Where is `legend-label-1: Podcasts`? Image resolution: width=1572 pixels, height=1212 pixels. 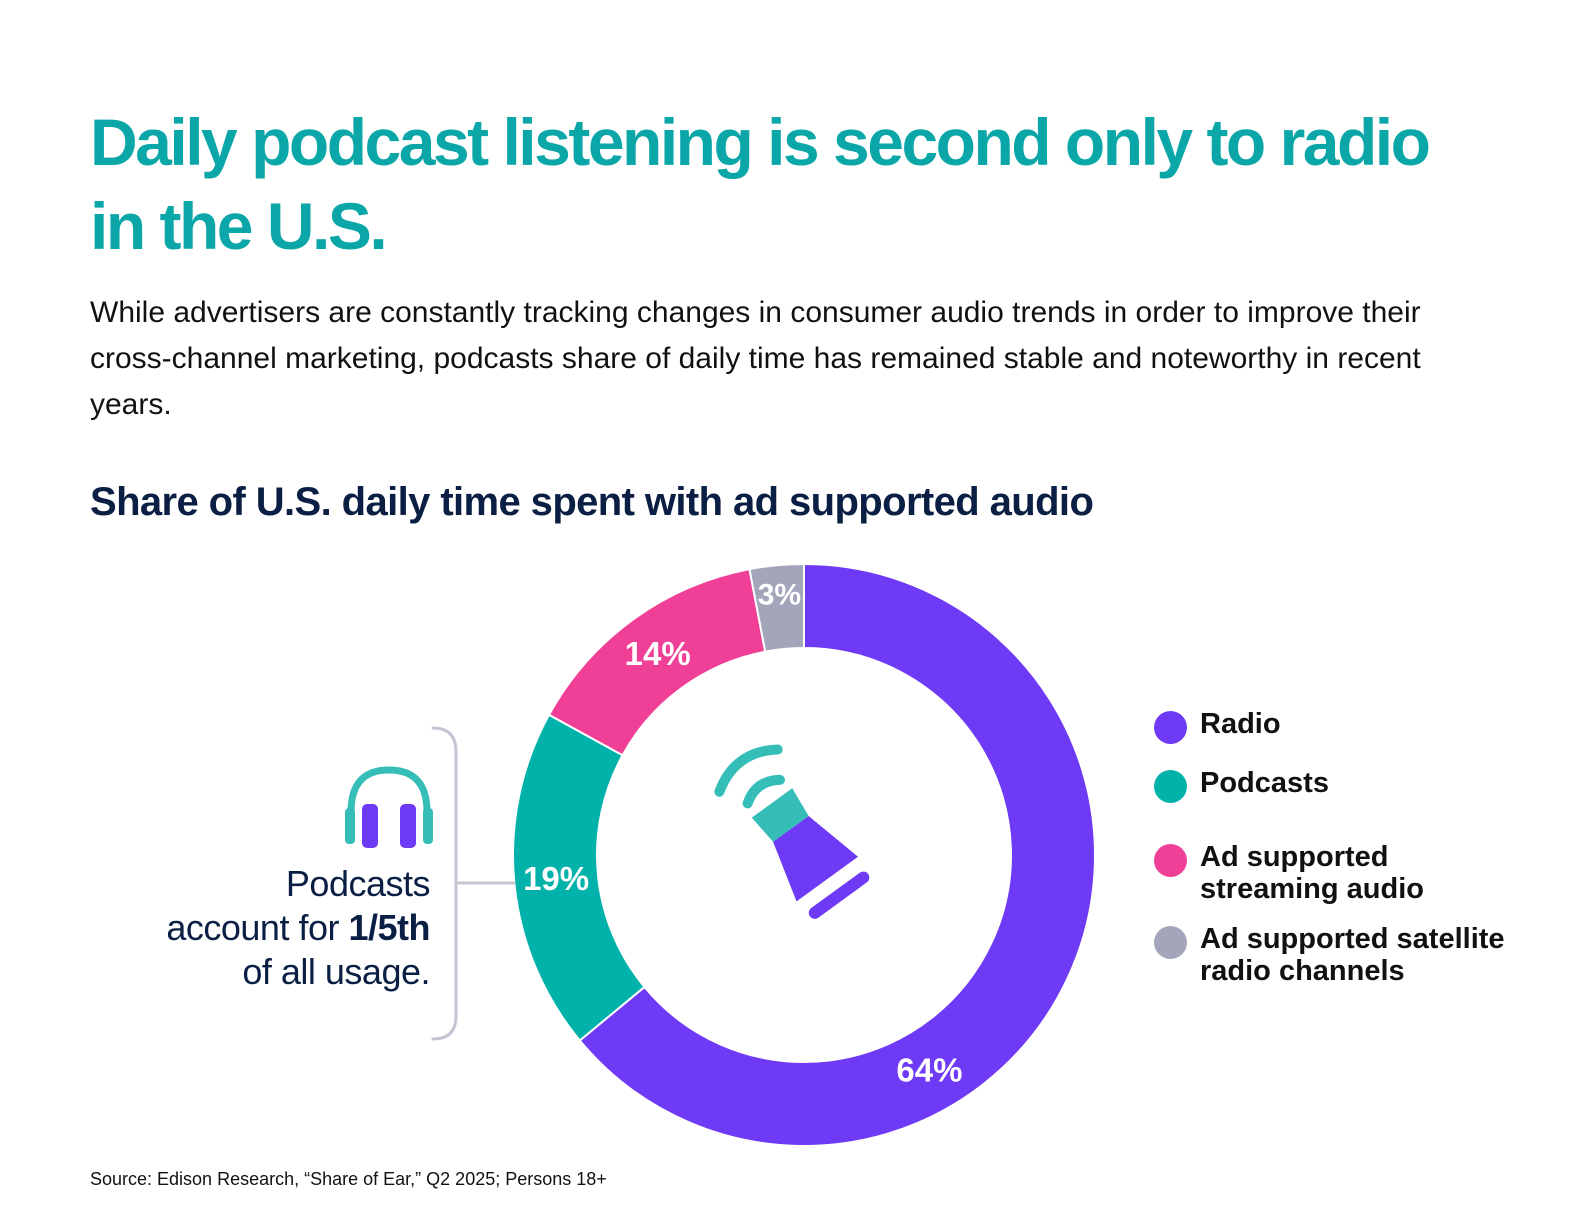 legend-label-1: Podcasts is located at coordinates (1380, 783).